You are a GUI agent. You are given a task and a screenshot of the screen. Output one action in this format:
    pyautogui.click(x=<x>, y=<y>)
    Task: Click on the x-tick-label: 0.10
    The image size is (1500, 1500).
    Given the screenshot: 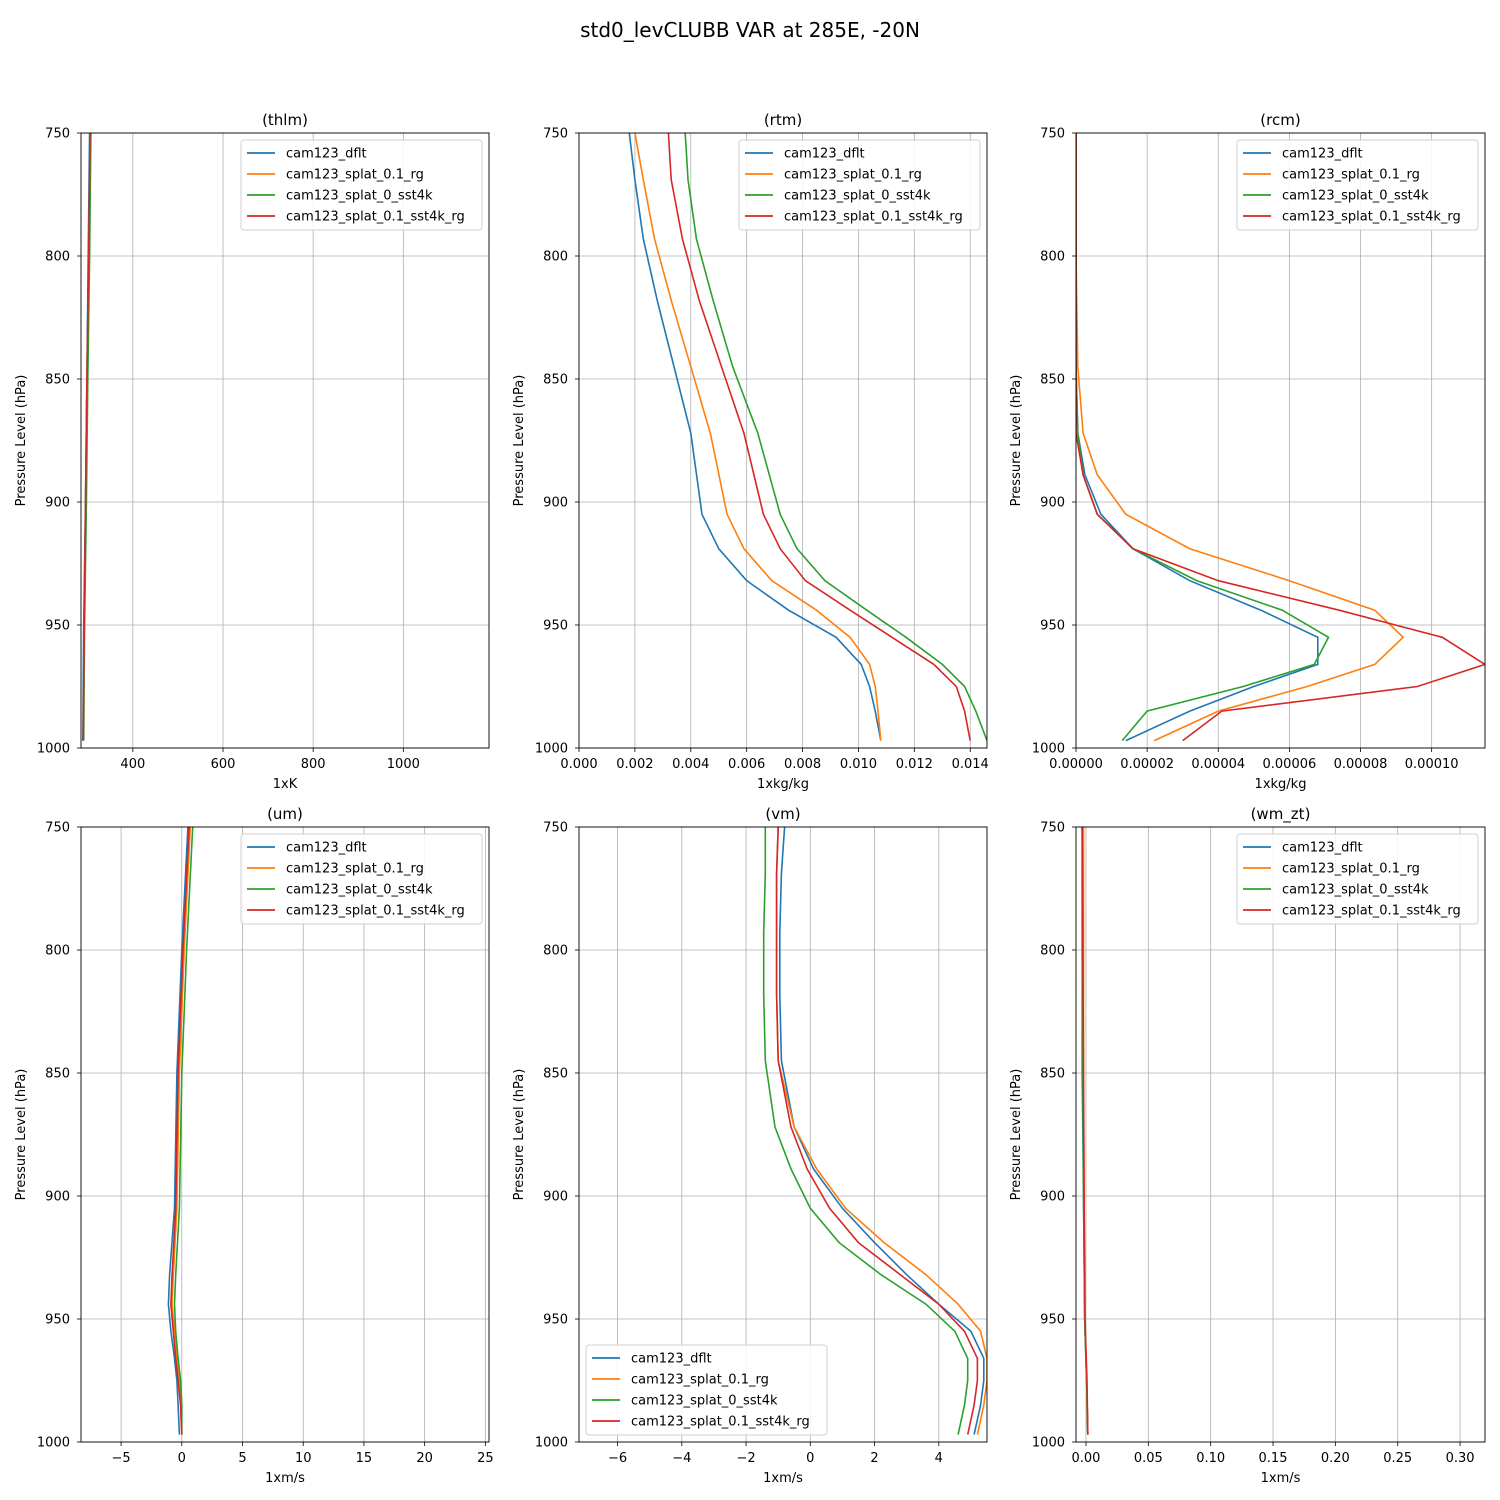 What is the action you would take?
    pyautogui.click(x=1210, y=1458)
    